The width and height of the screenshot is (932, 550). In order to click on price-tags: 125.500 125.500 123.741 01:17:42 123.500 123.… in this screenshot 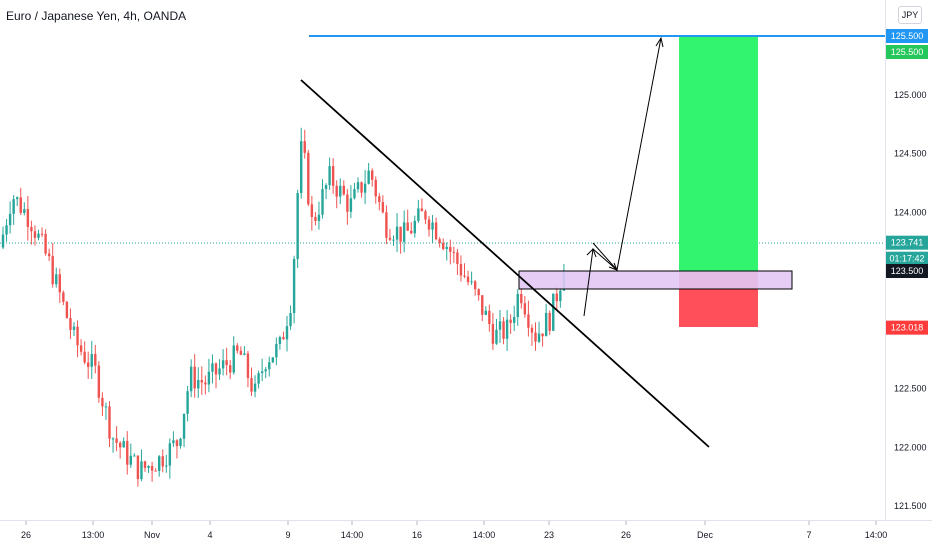, I will do `click(907, 182)`.